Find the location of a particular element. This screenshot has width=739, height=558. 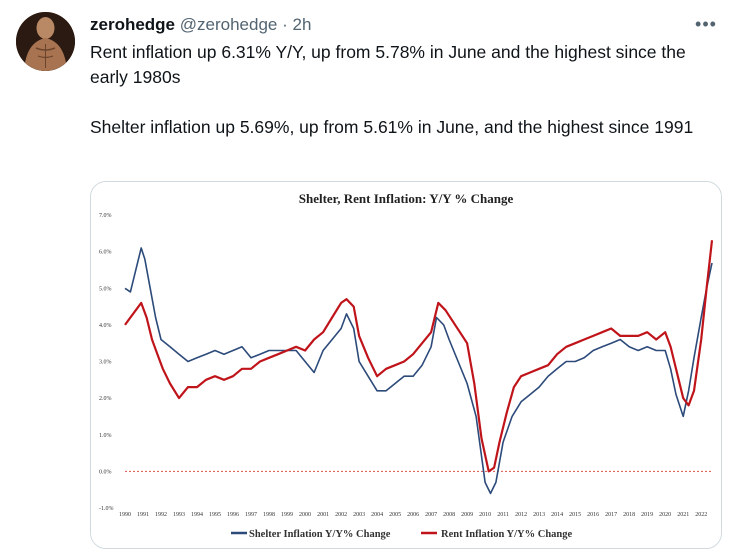

x-tick-label: 2007 is located at coordinates (431, 515).